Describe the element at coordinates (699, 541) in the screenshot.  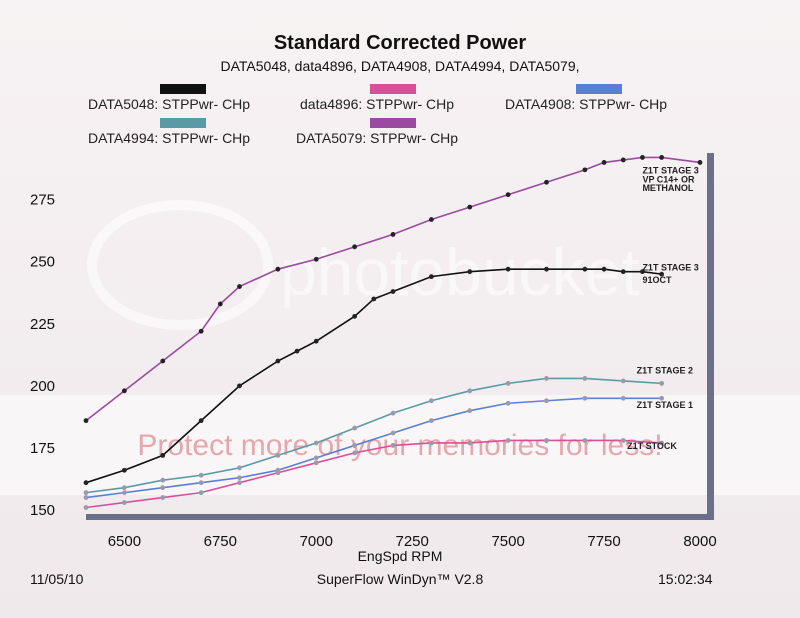
I see `x-tick-label: 8000` at that location.